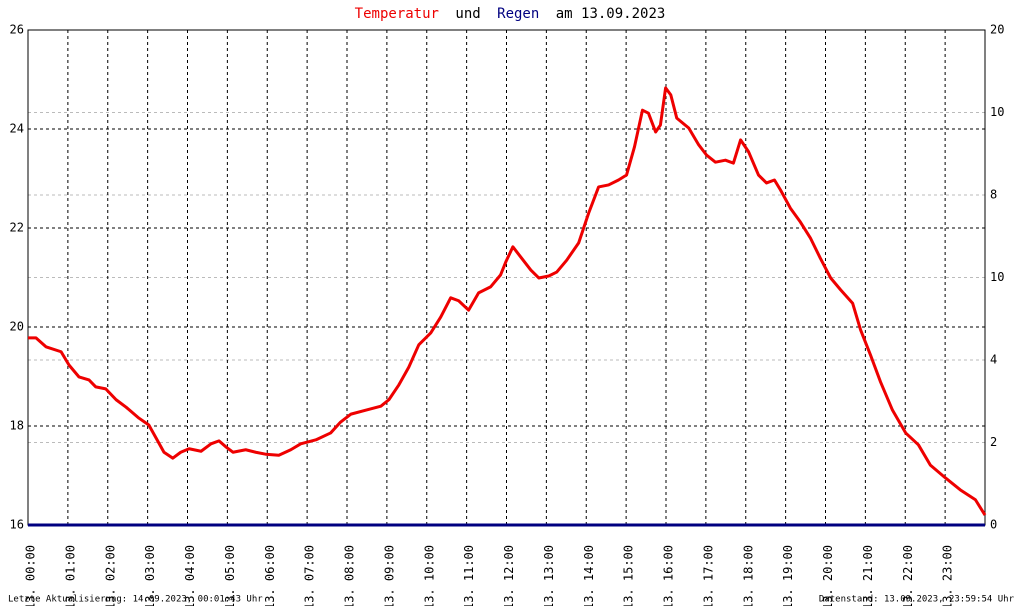  Describe the element at coordinates (828, 575) in the screenshot. I see `x-tick-label: 13. 20:00` at that location.